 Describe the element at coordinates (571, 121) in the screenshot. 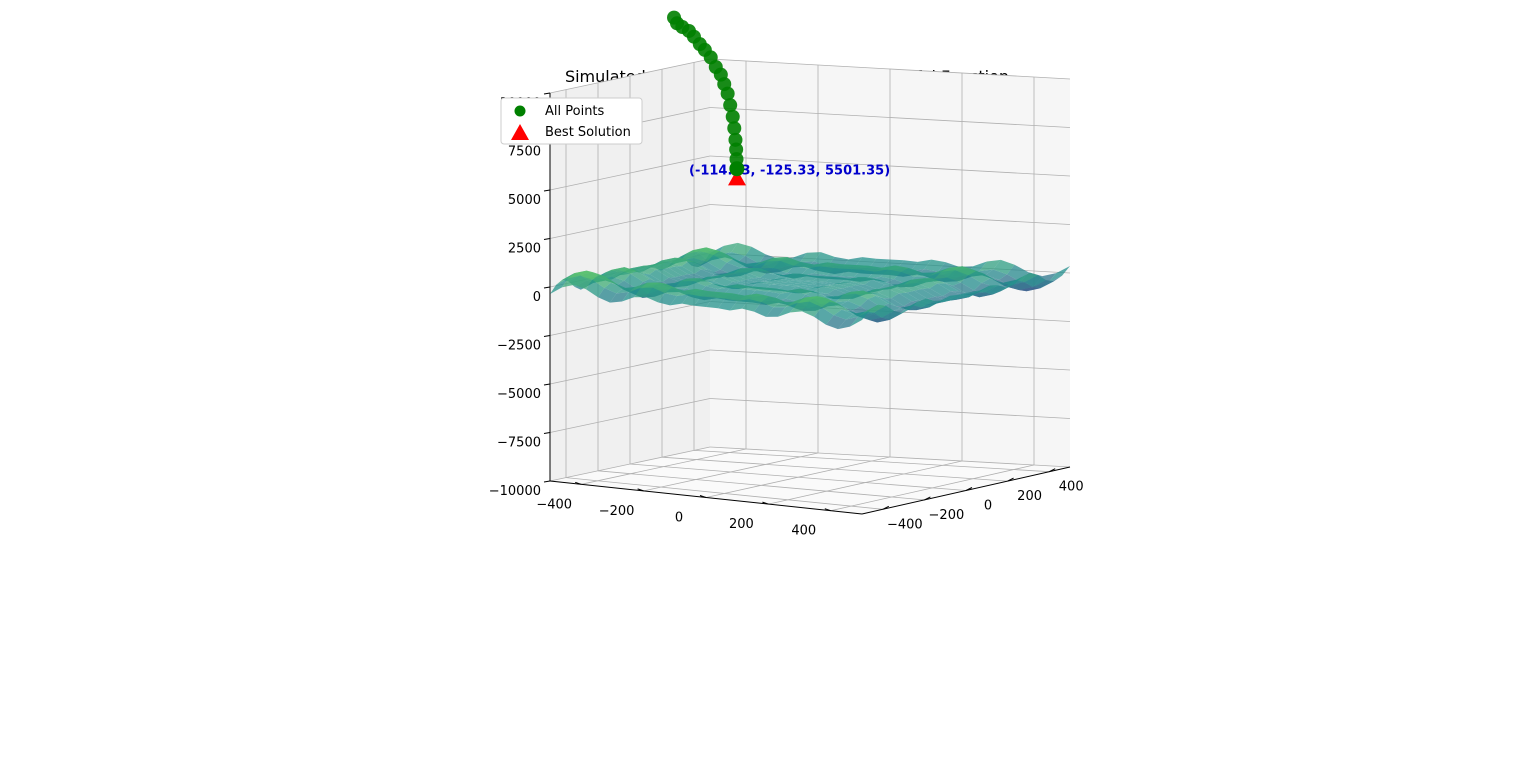

I see `legend-frame` at that location.